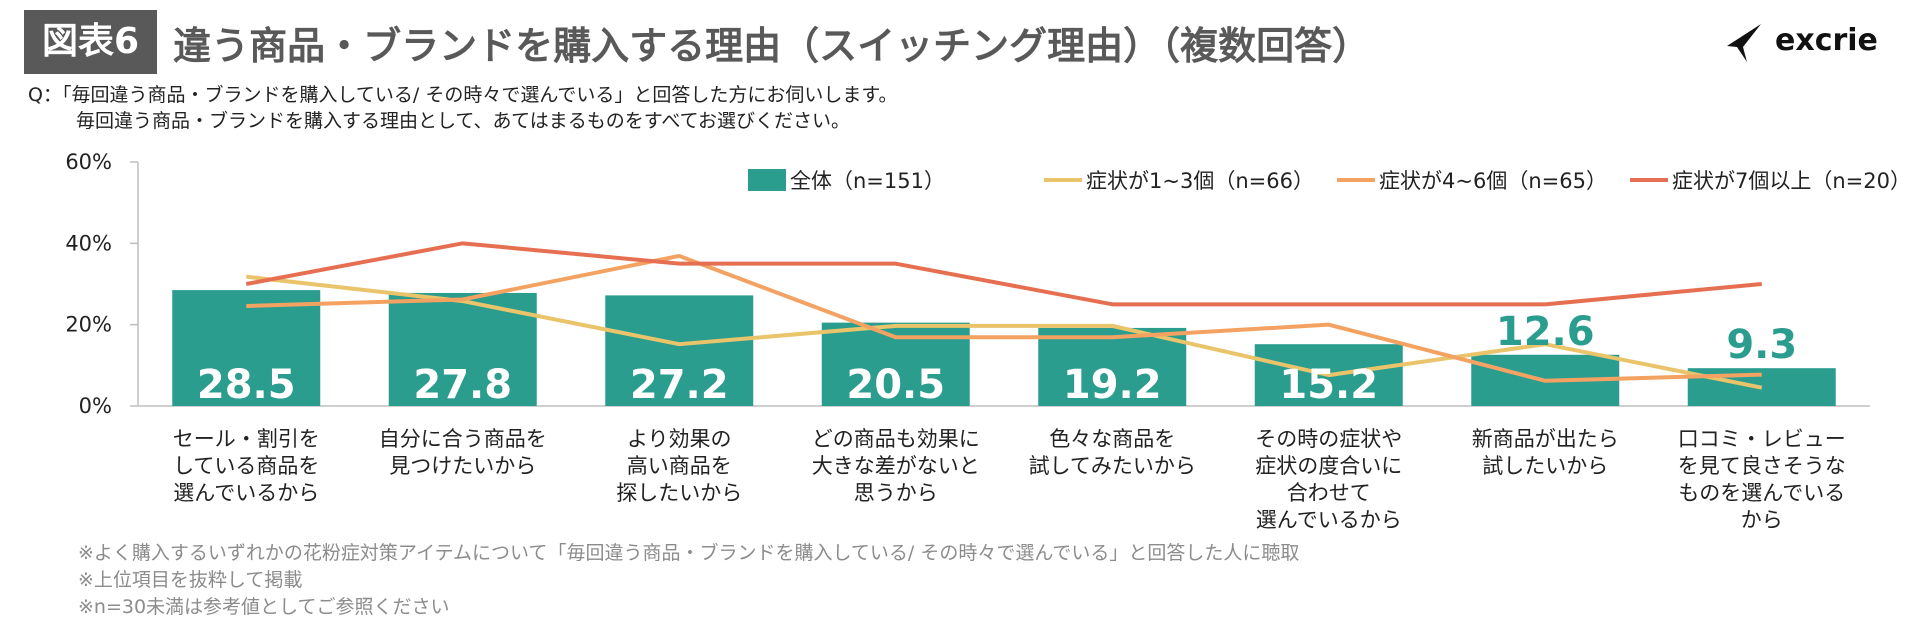  Describe the element at coordinates (867, 181) in the screenshot. I see `legend-label: 全体（n=151）` at that location.